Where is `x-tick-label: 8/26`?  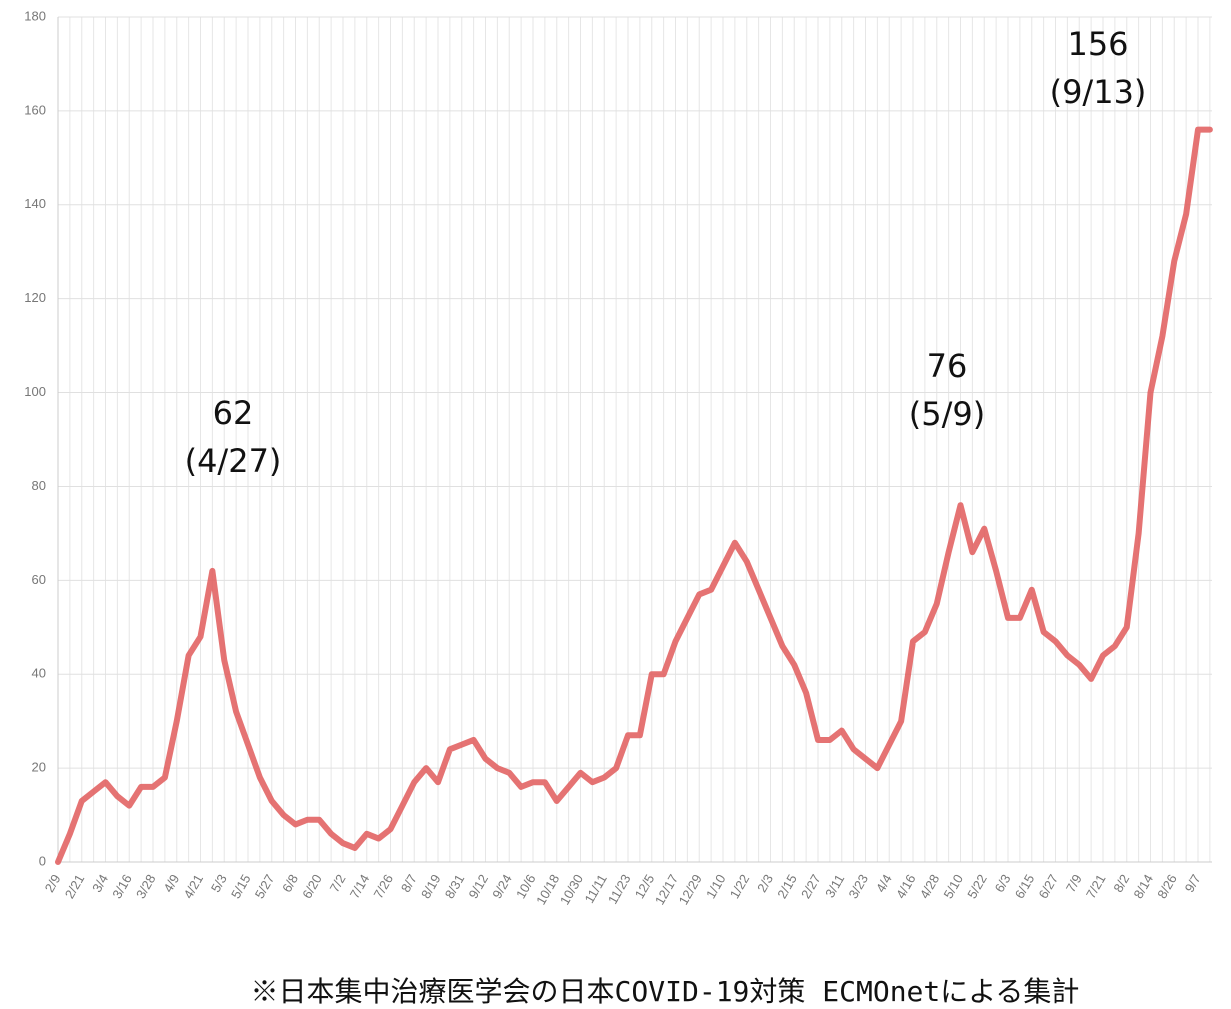 x-tick-label: 8/26 is located at coordinates (1167, 886).